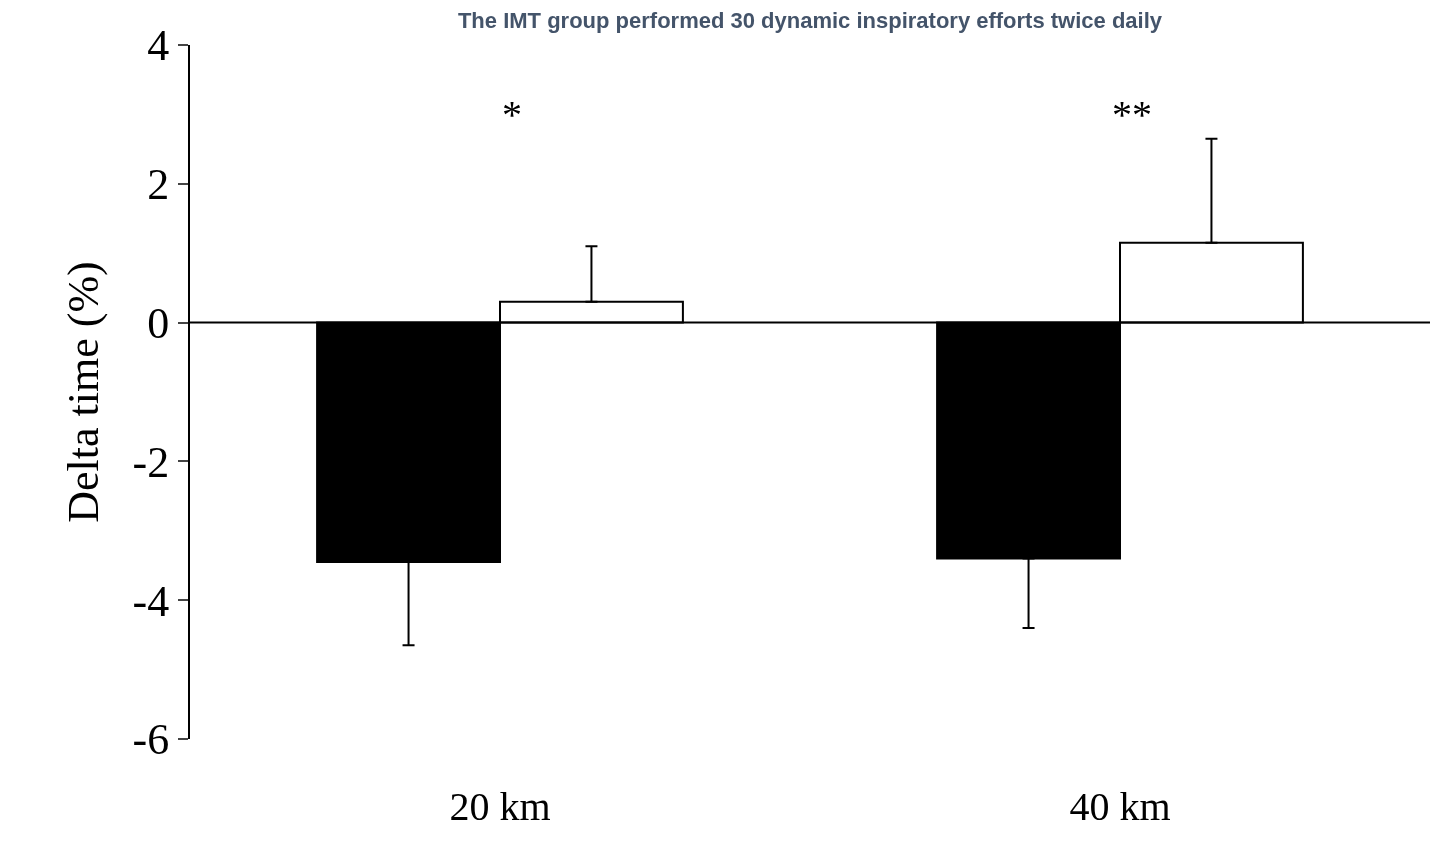  I want to click on y-axis-title: Delta time (%), so click(84, 392).